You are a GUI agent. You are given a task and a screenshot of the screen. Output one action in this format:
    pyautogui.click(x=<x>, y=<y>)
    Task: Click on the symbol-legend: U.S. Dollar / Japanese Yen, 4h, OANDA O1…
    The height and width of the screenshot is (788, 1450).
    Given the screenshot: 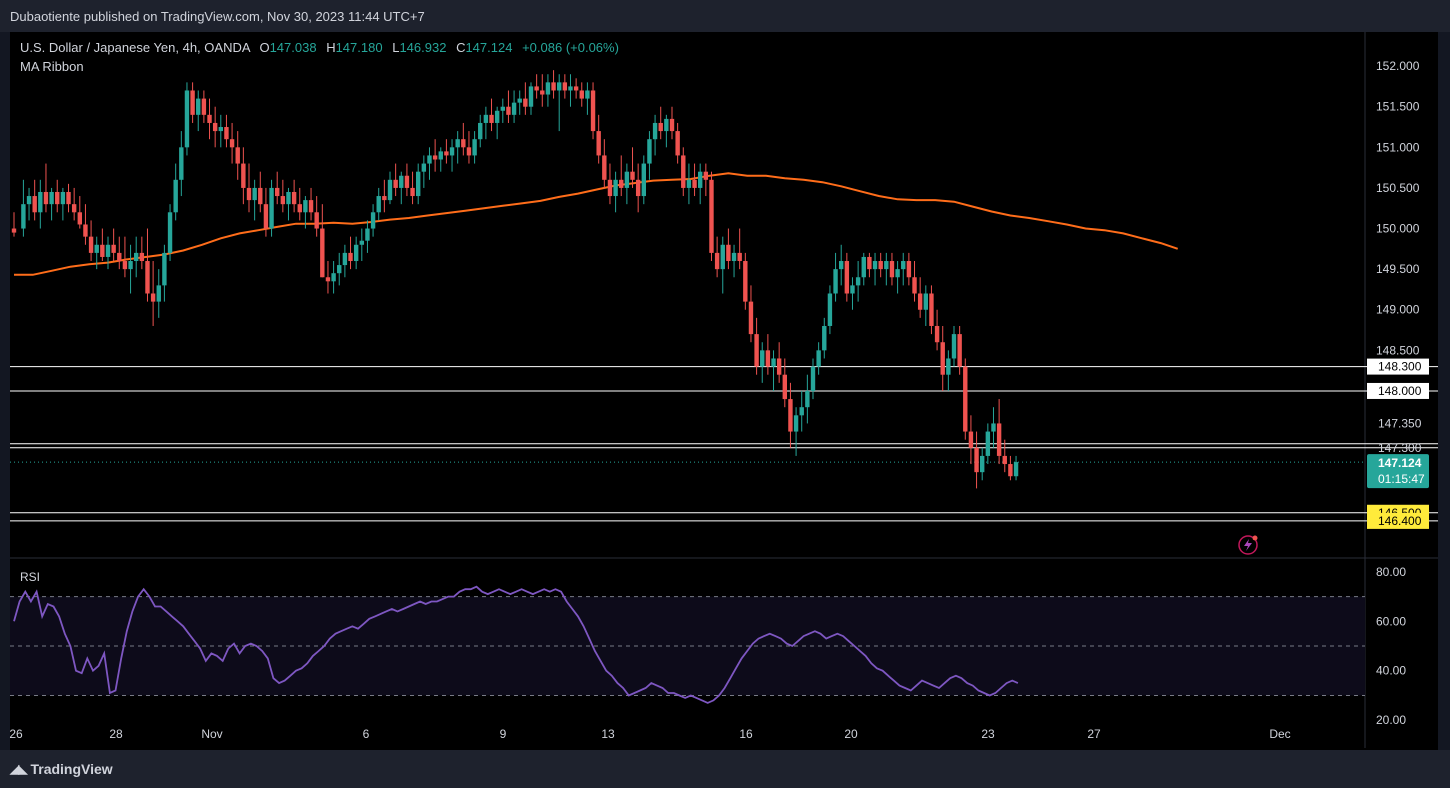 What is the action you would take?
    pyautogui.click(x=319, y=47)
    